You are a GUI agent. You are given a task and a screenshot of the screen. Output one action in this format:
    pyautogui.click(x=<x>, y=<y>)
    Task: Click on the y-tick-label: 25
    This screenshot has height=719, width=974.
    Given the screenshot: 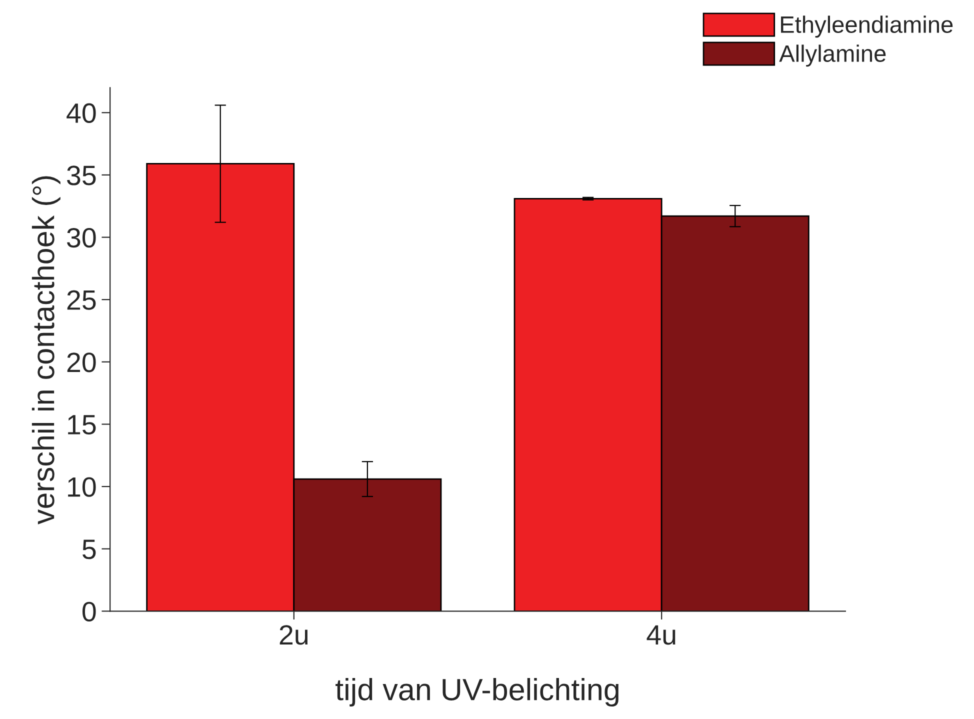 What is the action you would take?
    pyautogui.click(x=81, y=300)
    